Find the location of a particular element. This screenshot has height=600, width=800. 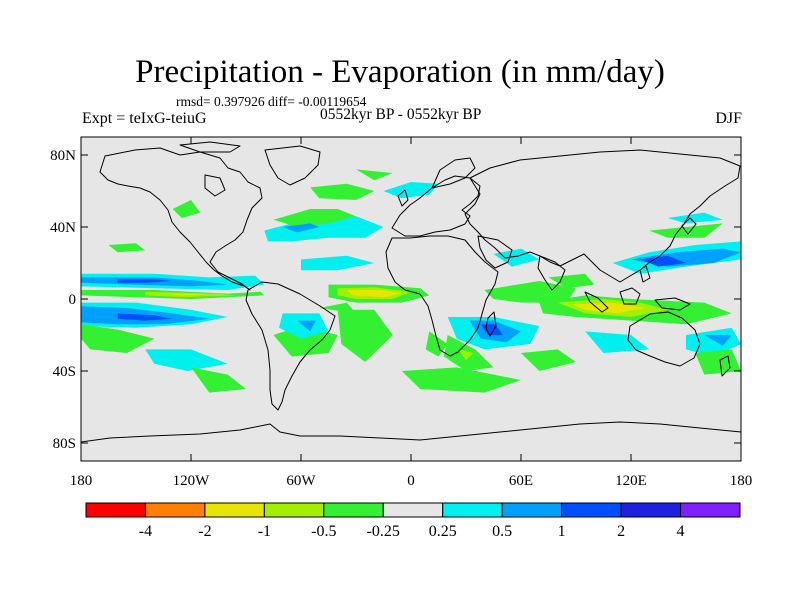

lon-tick-label-5: 120E is located at coordinates (631, 481).